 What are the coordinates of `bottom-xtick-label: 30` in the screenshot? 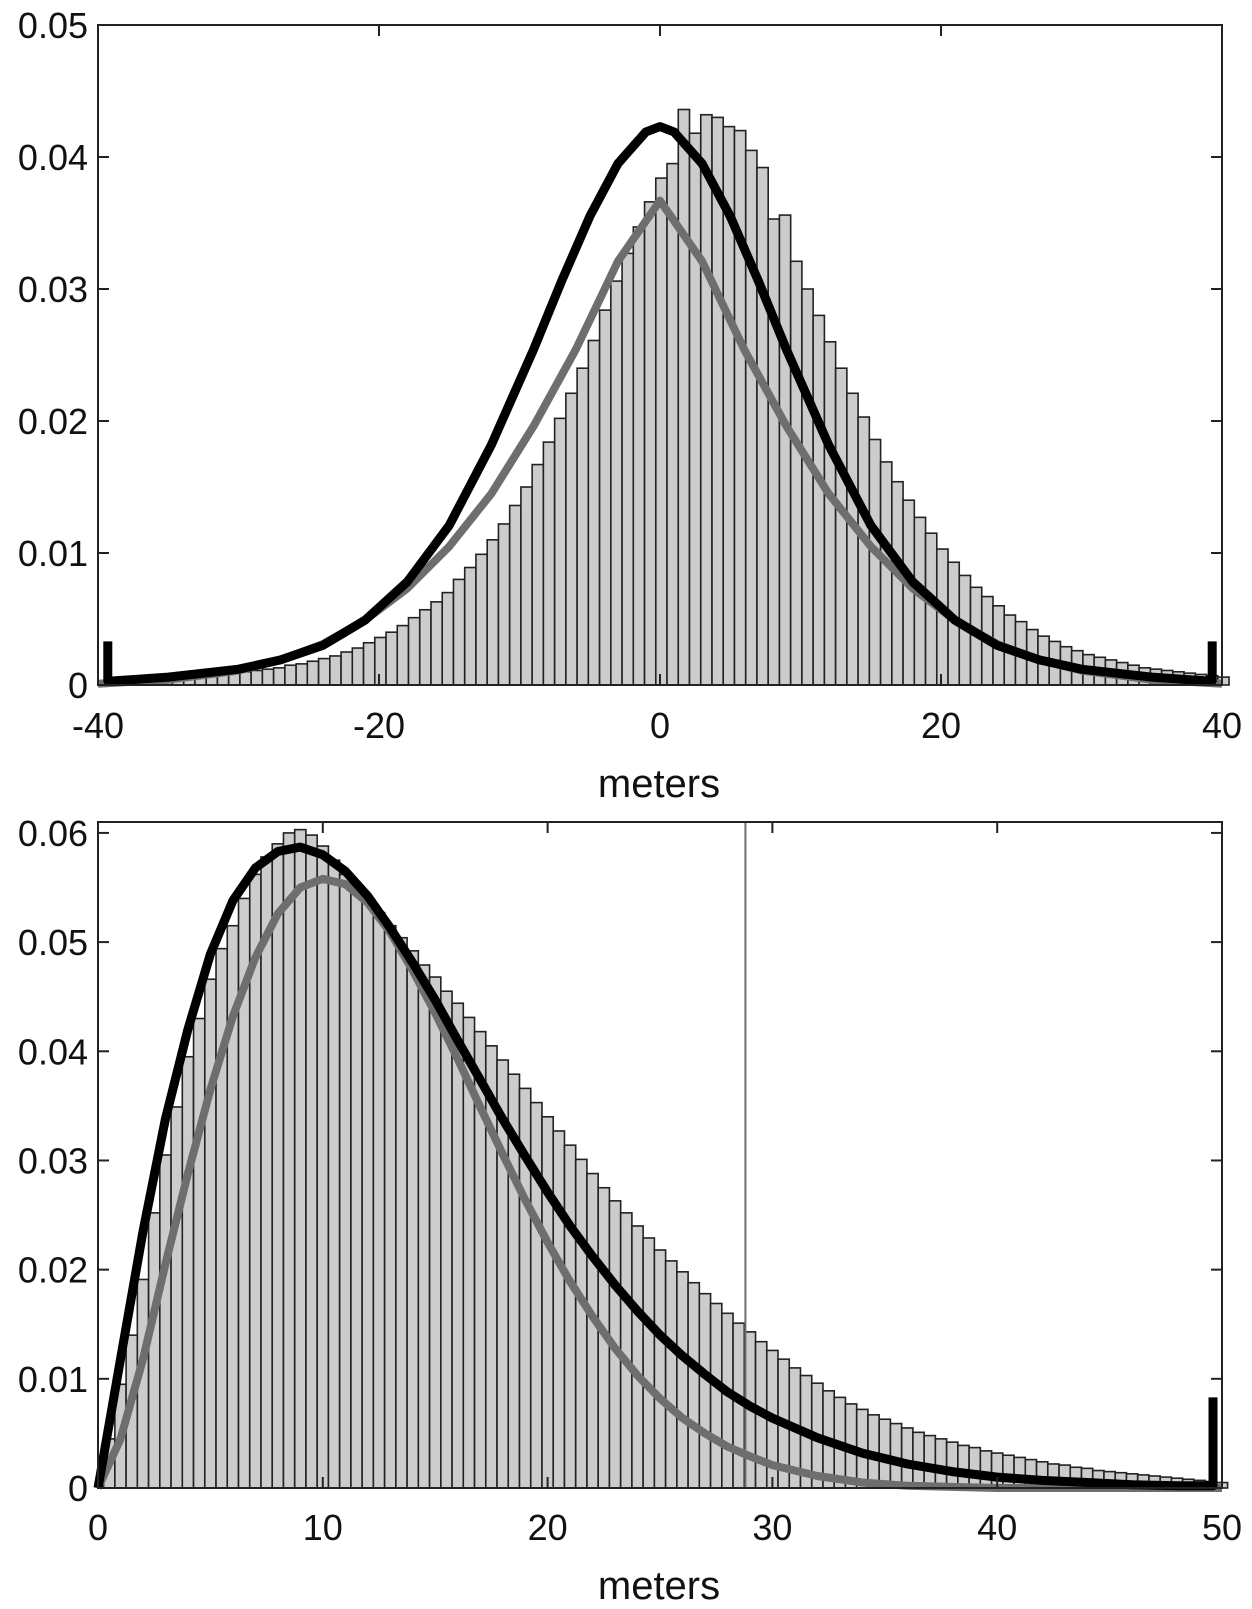 It's located at (772, 1527).